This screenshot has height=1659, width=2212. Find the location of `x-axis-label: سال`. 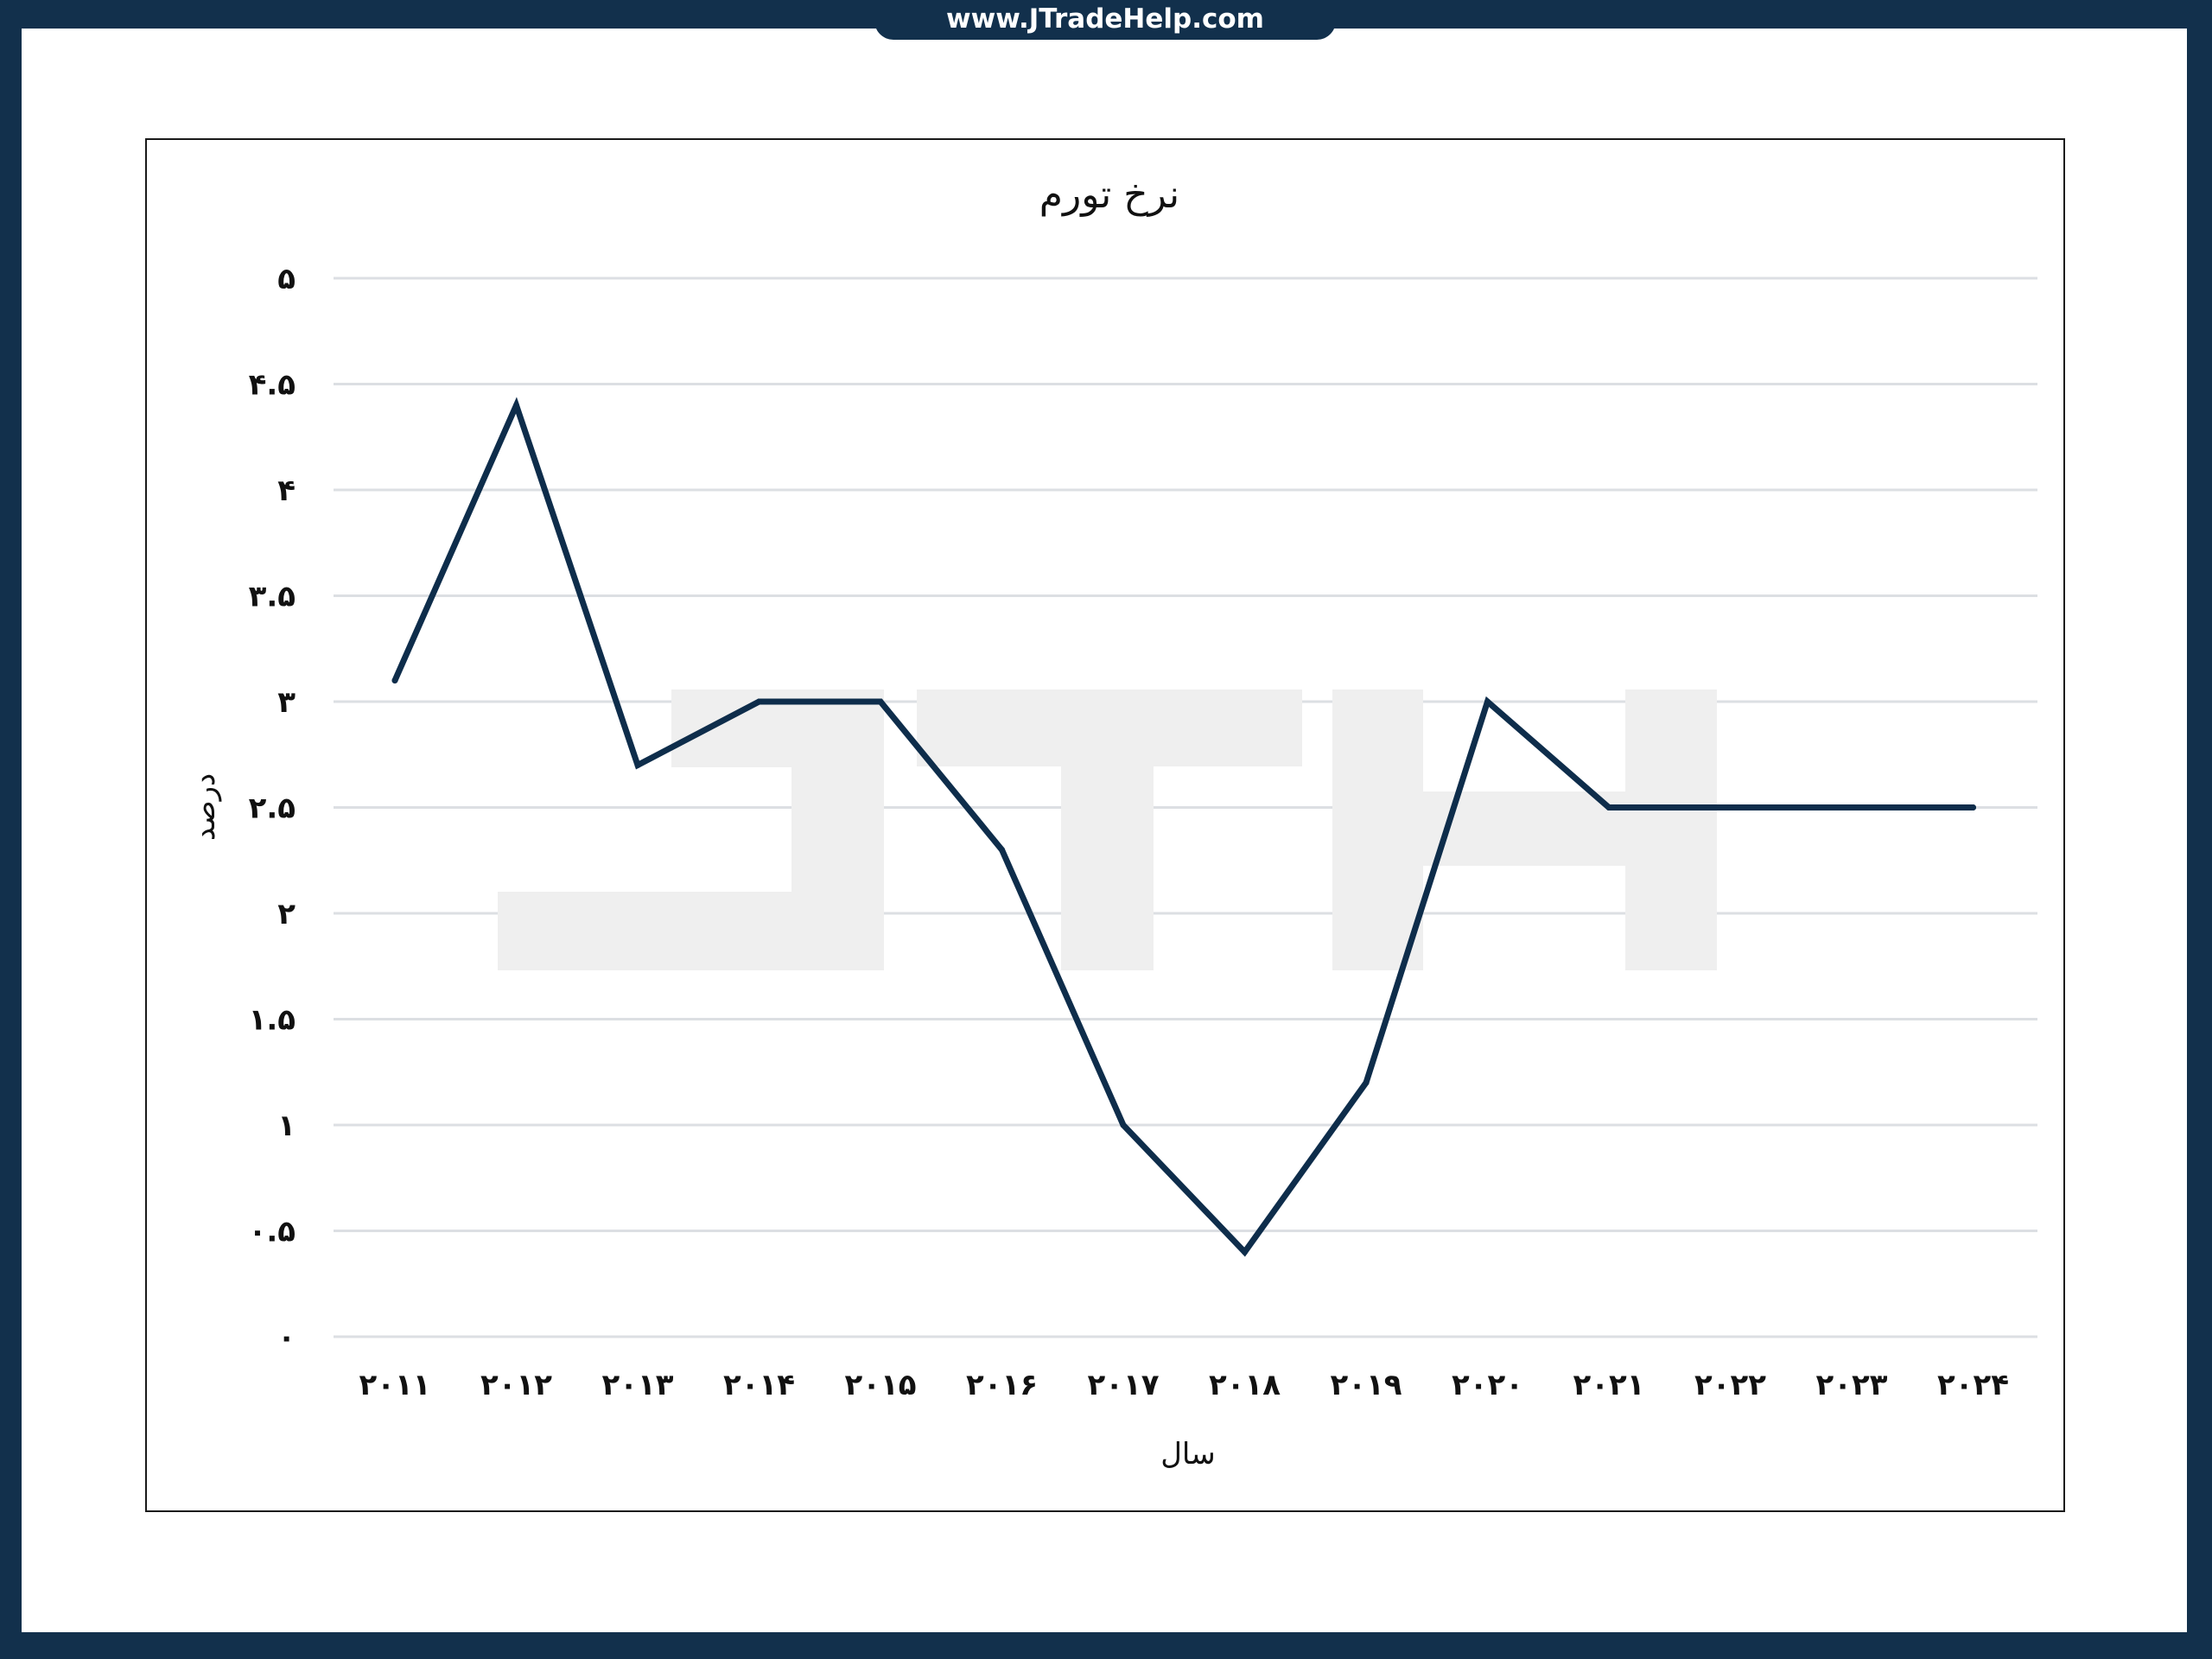

x-axis-label: سال is located at coordinates (1188, 1454).